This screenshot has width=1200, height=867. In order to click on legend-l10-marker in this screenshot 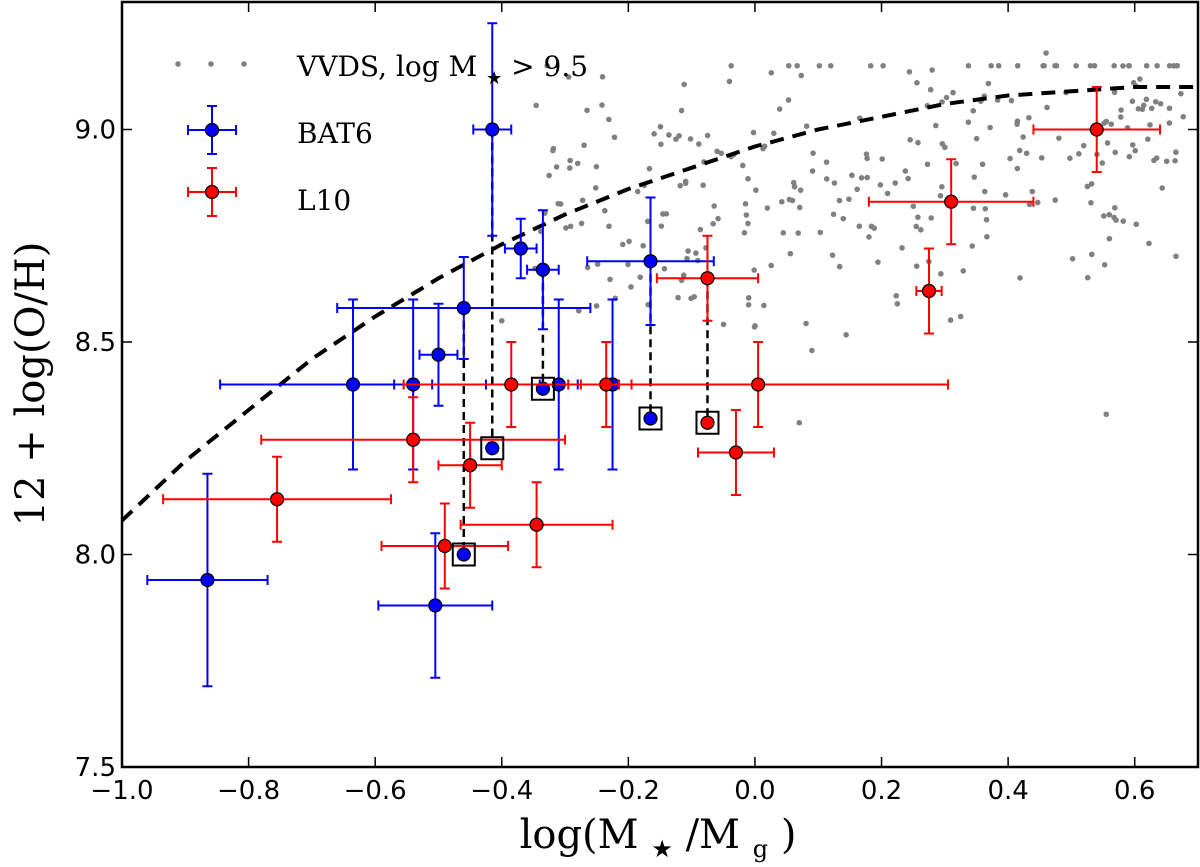, I will do `click(212, 192)`.